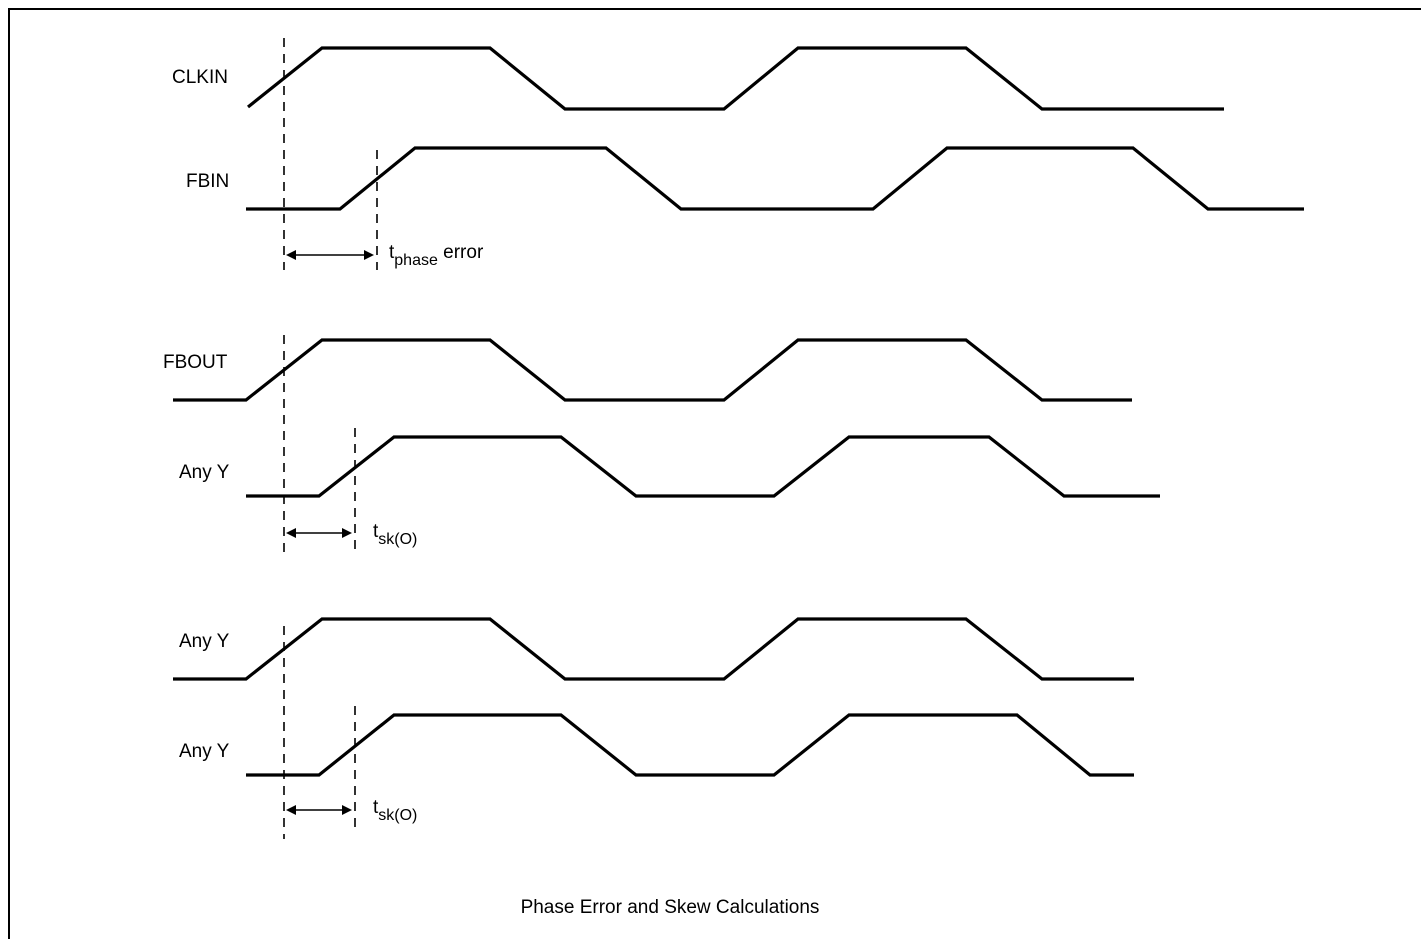 This screenshot has width=1421, height=939. Describe the element at coordinates (204, 641) in the screenshot. I see `signal-label-any-y-2: Any Y` at that location.